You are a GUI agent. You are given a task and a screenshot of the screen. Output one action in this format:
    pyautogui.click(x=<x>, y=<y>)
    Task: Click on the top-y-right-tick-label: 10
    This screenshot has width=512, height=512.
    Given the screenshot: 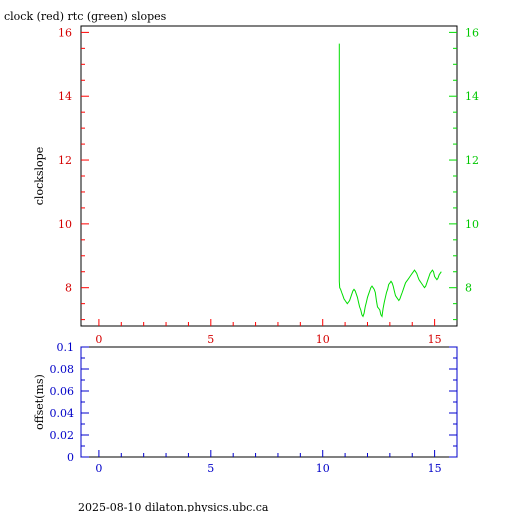 What is the action you would take?
    pyautogui.click(x=472, y=224)
    